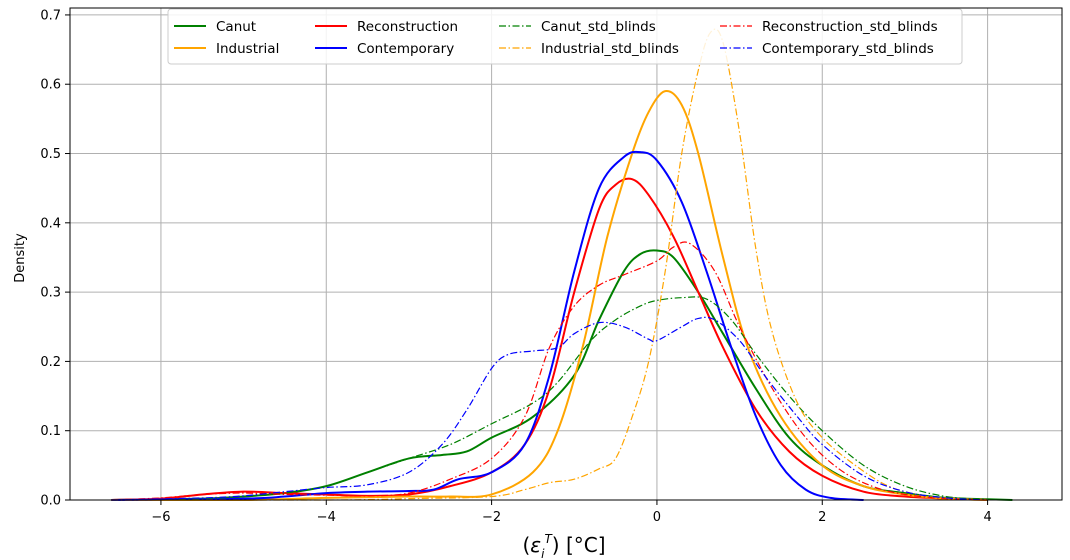 Image resolution: width=1070 pixels, height=560 pixels. What do you see at coordinates (50, 154) in the screenshot?
I see `y-tick-label: 0.5` at bounding box center [50, 154].